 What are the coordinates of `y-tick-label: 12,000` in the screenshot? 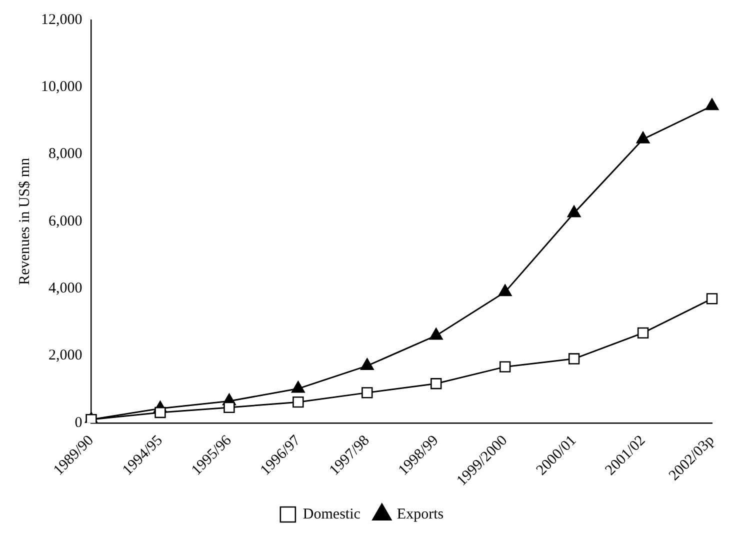 It's located at (61, 20).